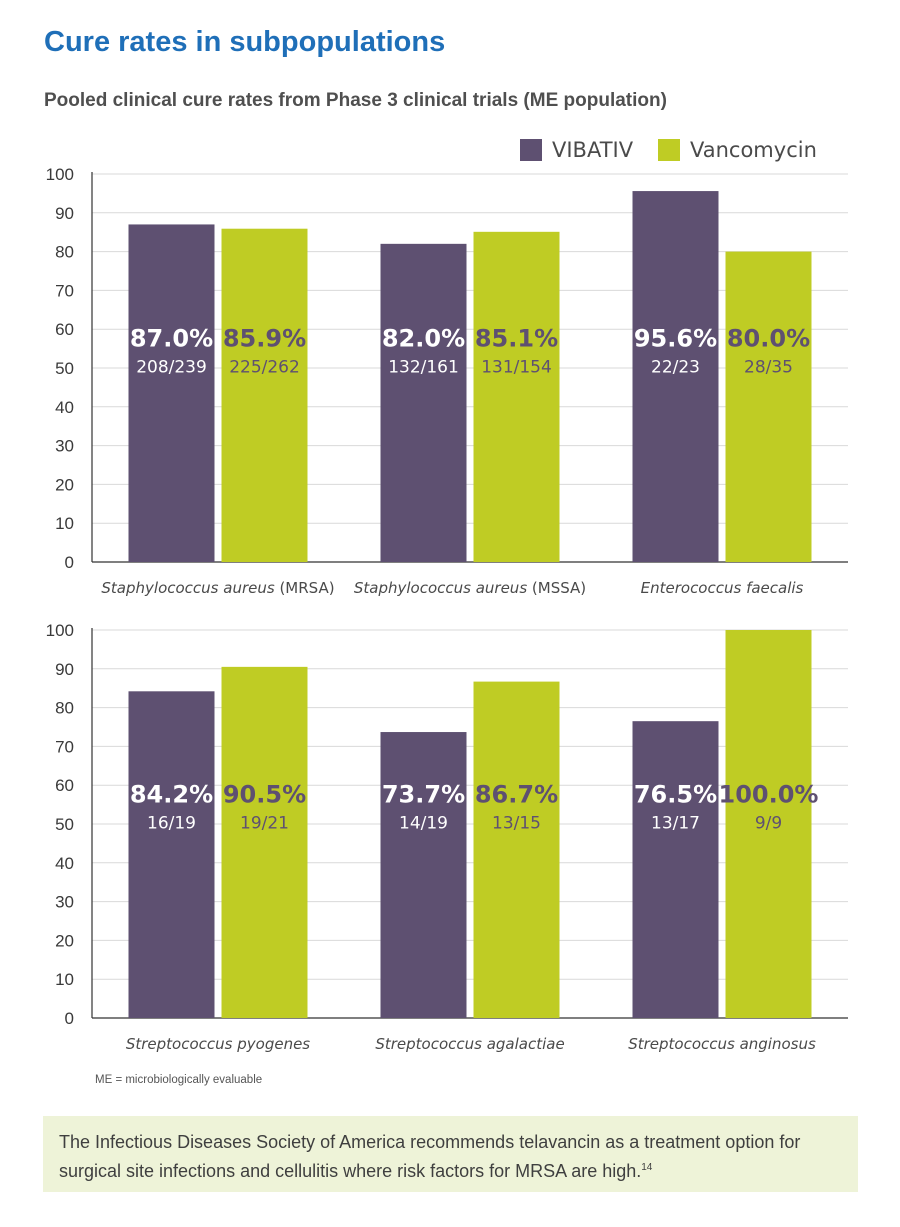  Describe the element at coordinates (675, 368) in the screenshot. I see `data-label-fraction: 22/23` at that location.